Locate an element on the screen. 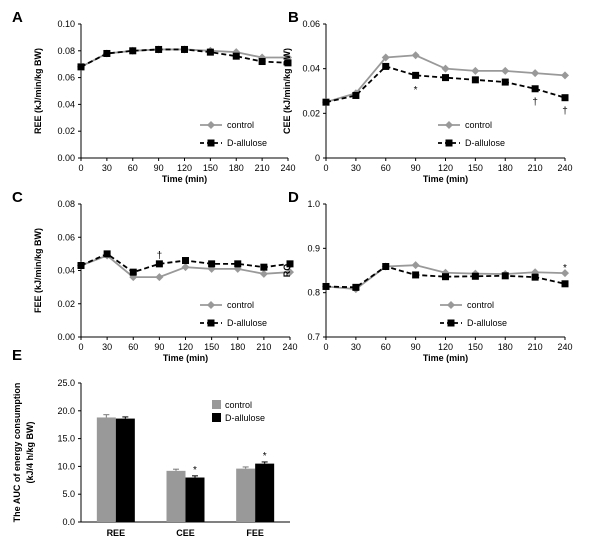 The image size is (600, 548). x-tick-label: 240 is located at coordinates (564, 347).